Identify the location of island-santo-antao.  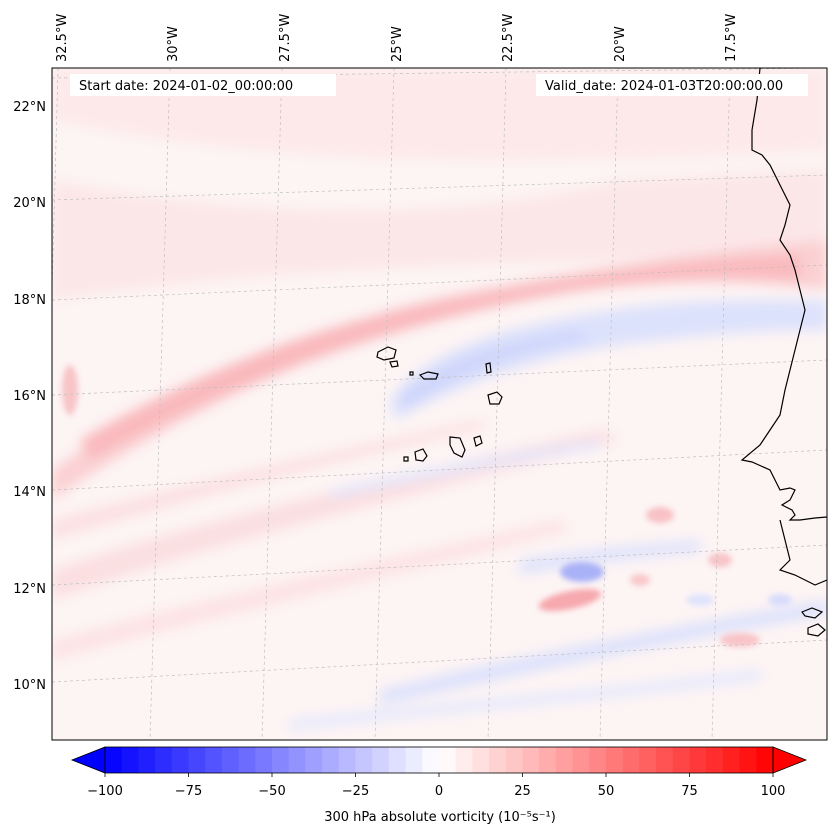
(386, 353).